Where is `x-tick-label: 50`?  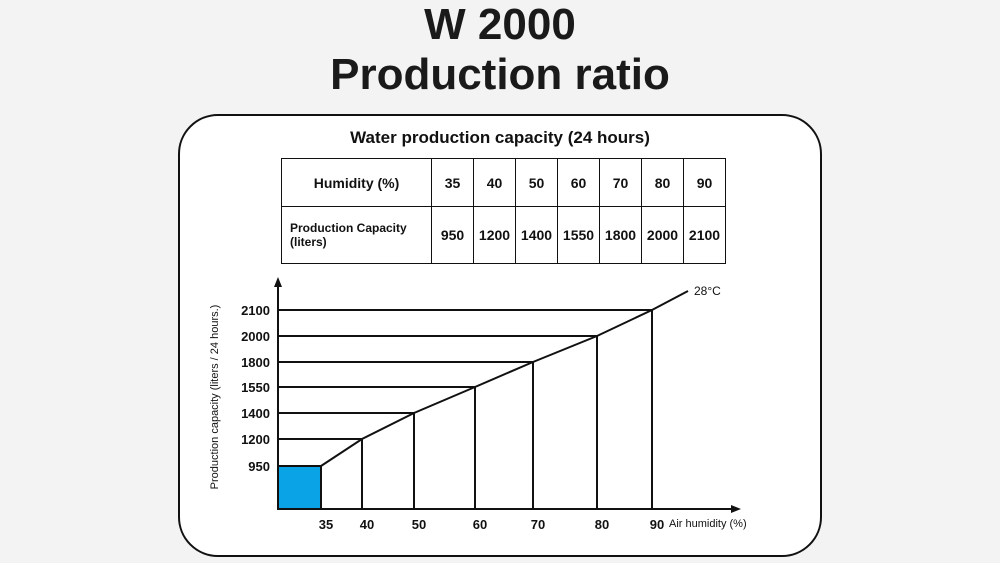 x-tick-label: 50 is located at coordinates (419, 524).